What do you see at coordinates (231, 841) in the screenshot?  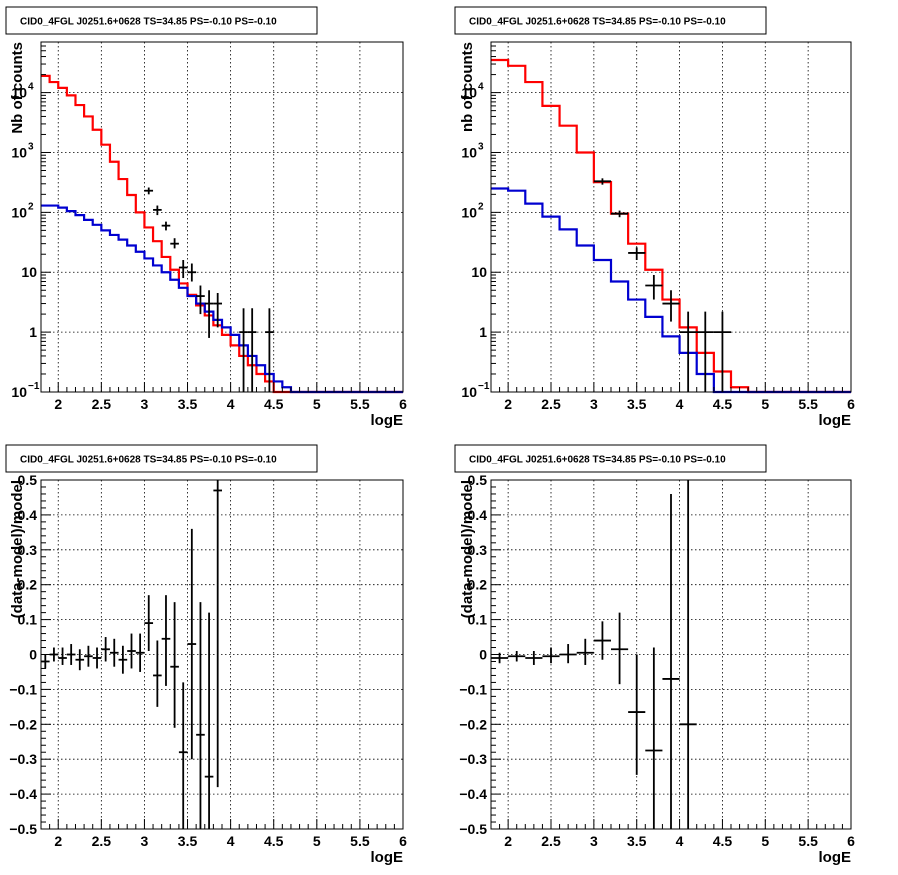 I see `x-tick-label-4: 4` at bounding box center [231, 841].